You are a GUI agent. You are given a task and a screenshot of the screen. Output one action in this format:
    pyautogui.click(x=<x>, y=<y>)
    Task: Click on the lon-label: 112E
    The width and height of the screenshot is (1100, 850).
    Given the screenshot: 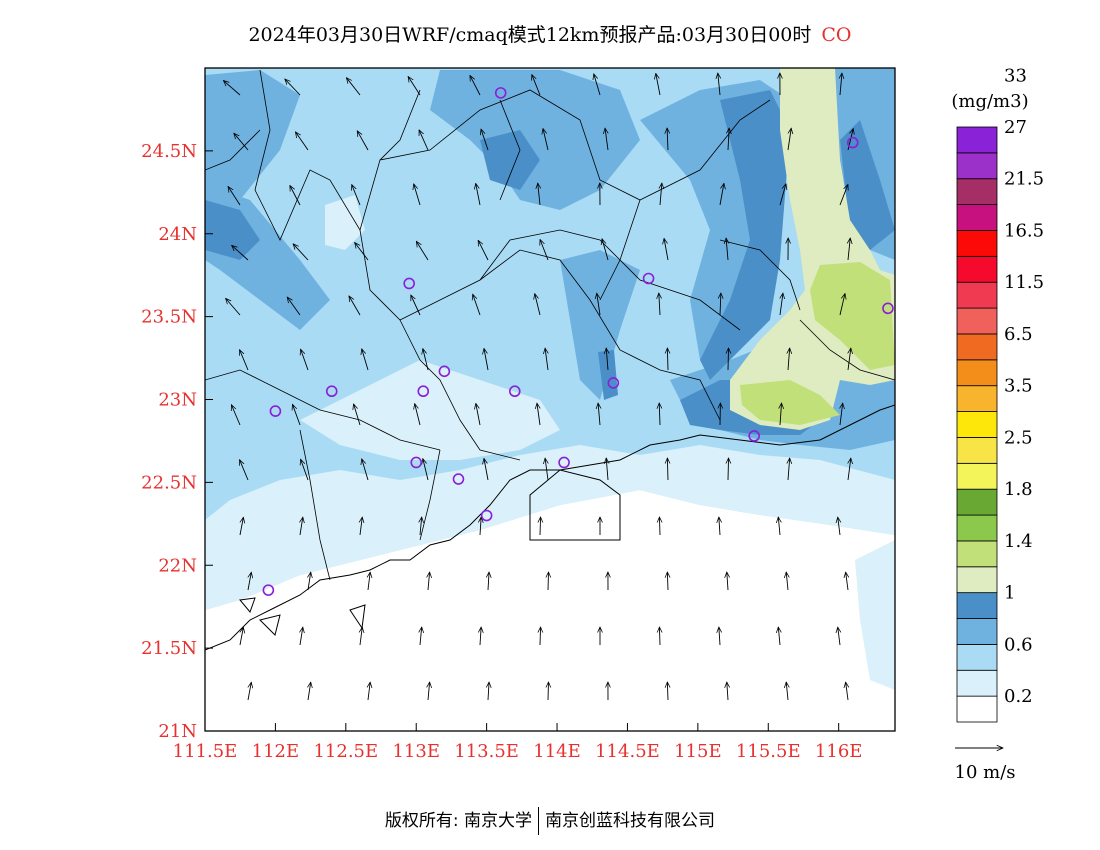 What is the action you would take?
    pyautogui.click(x=276, y=751)
    